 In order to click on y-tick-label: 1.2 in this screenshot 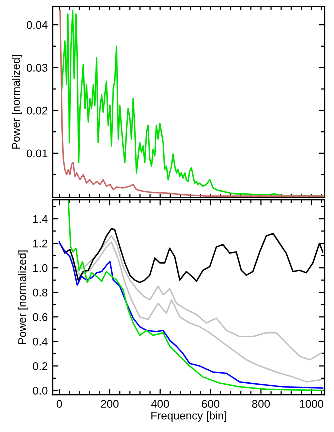, I will do `click(41, 244)`.